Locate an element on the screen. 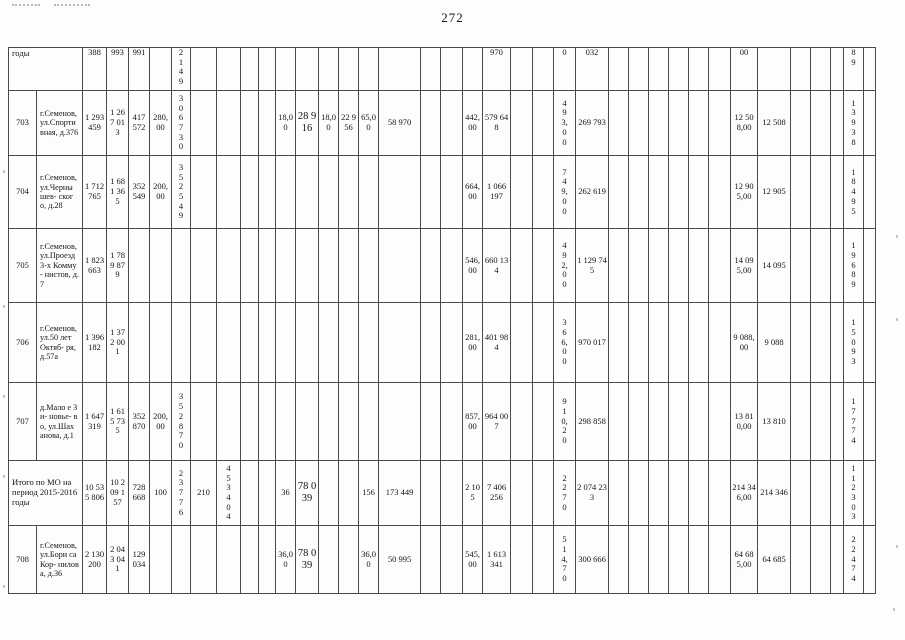 Image resolution: width=905 pixels, height=640 pixels. table-cell: 1 5 0 9 3 is located at coordinates (853, 342).